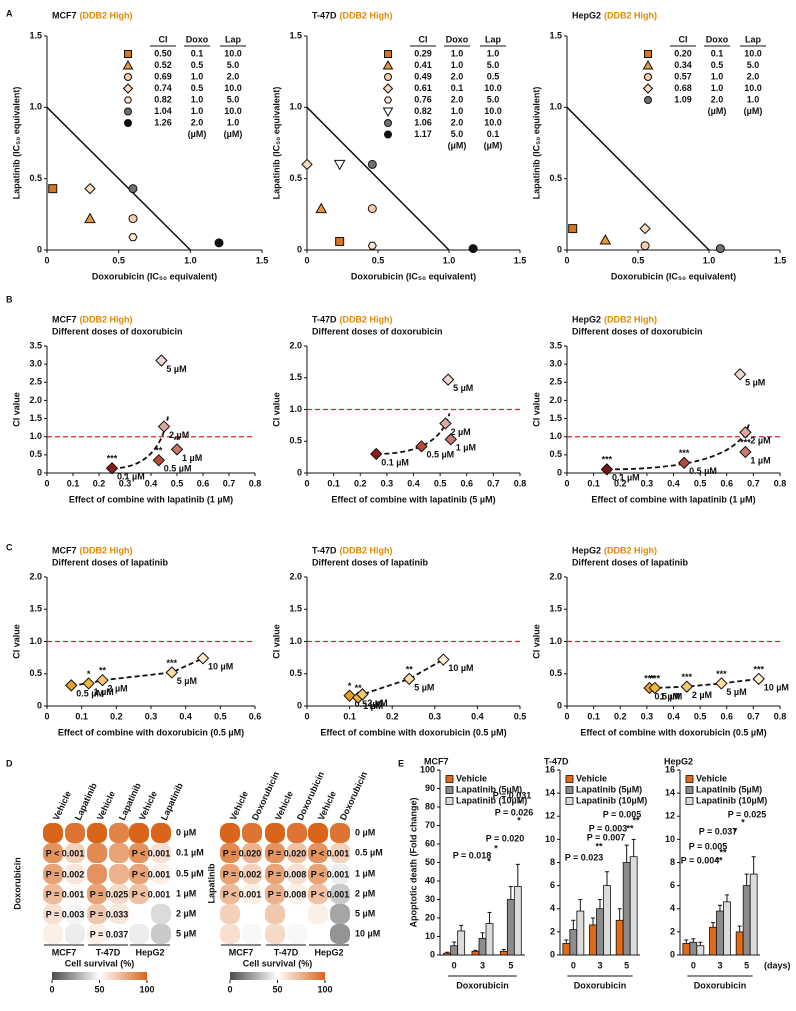 This screenshot has height=1011, width=796. I want to click on colorbar-title: Cell survival (%), so click(100, 963).